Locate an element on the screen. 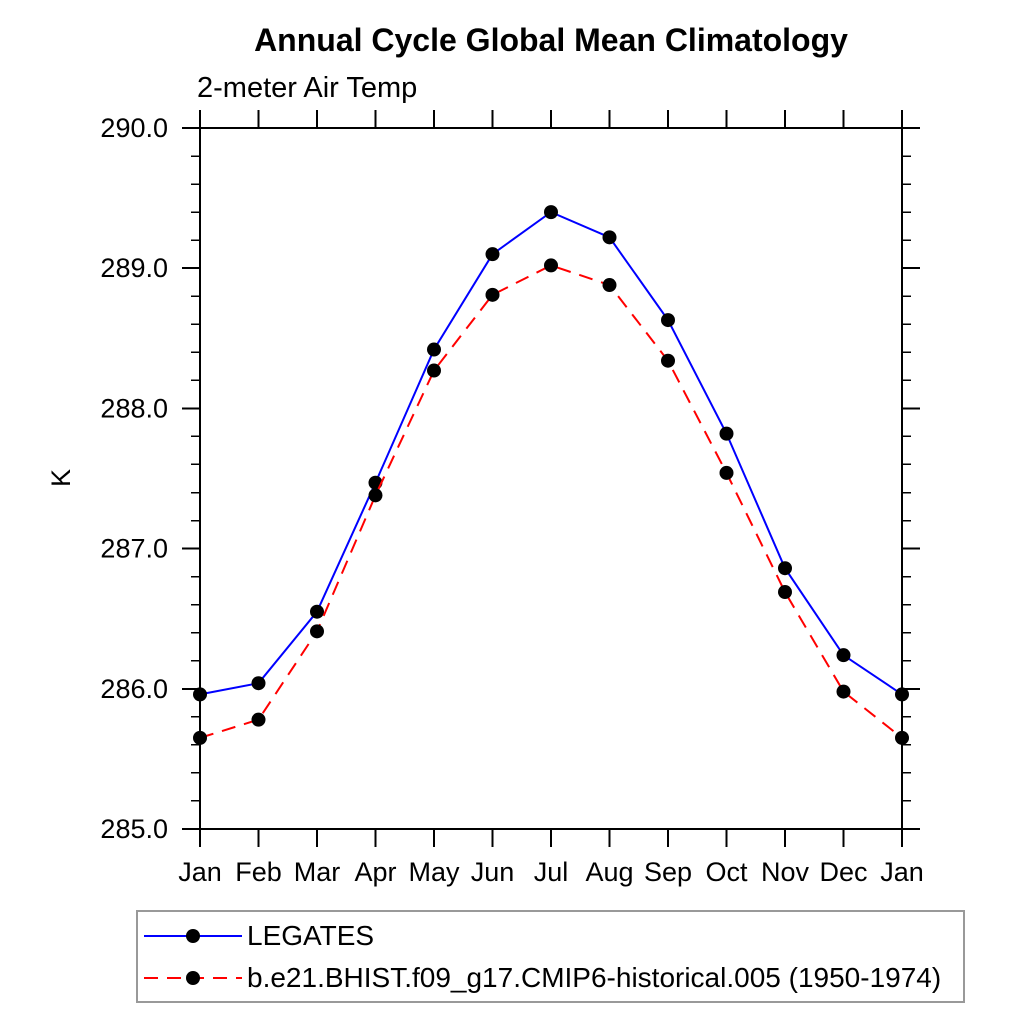  y-tick-label: 286.0 is located at coordinates (134, 689).